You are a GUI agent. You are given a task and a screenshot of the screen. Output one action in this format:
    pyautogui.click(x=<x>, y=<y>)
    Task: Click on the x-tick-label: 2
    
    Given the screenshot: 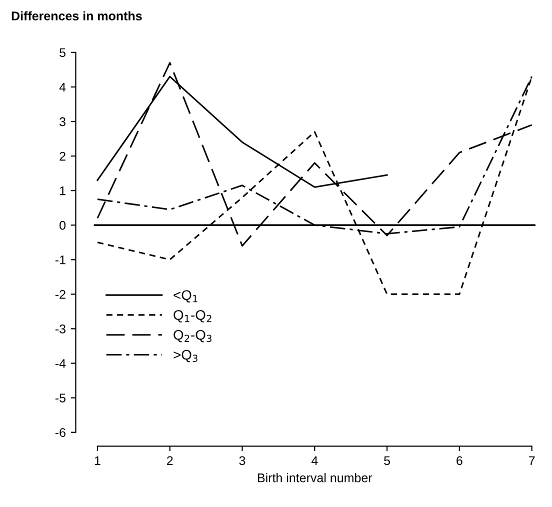 What is the action you would take?
    pyautogui.click(x=170, y=460)
    